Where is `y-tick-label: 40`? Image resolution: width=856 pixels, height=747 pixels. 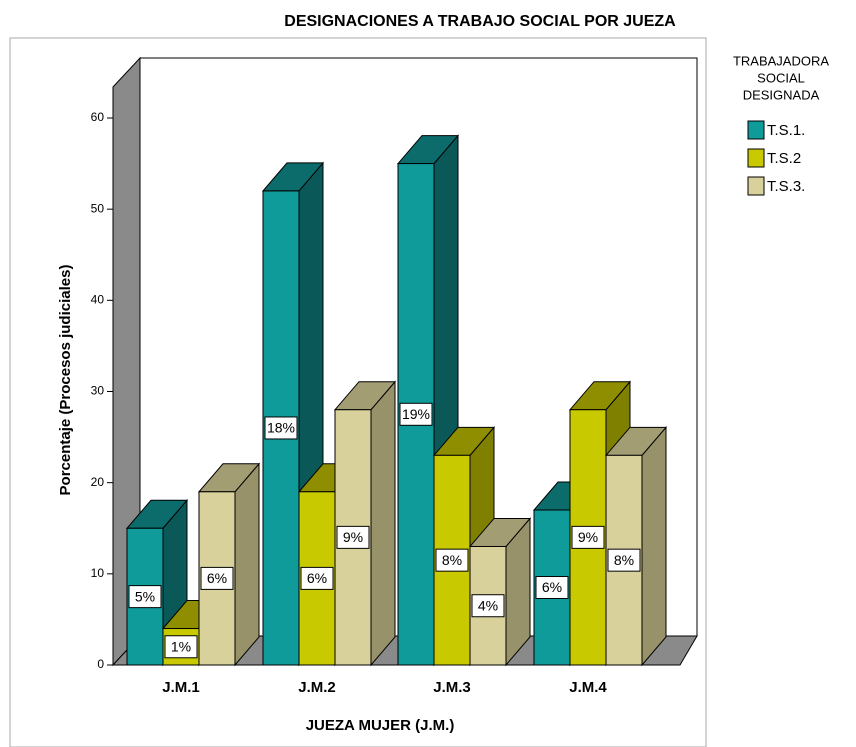 y-tick-label: 40 is located at coordinates (98, 300).